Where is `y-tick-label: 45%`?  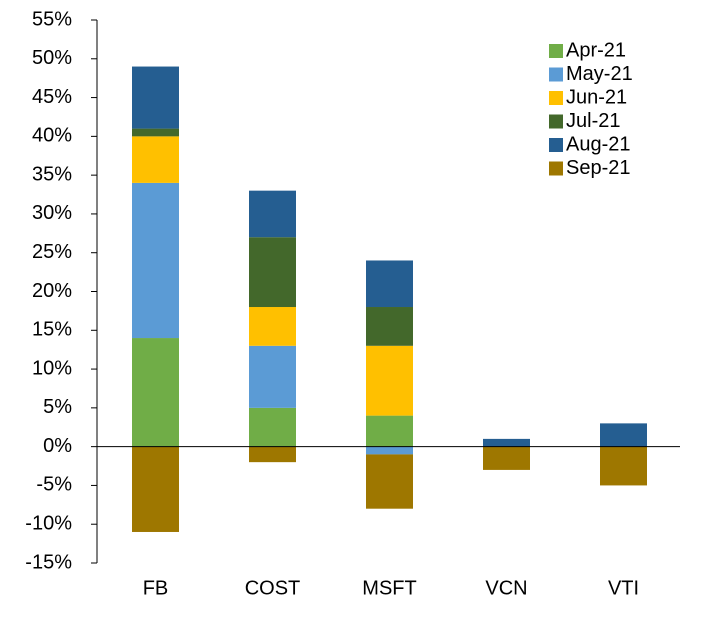
y-tick-label: 45% is located at coordinates (52, 97).